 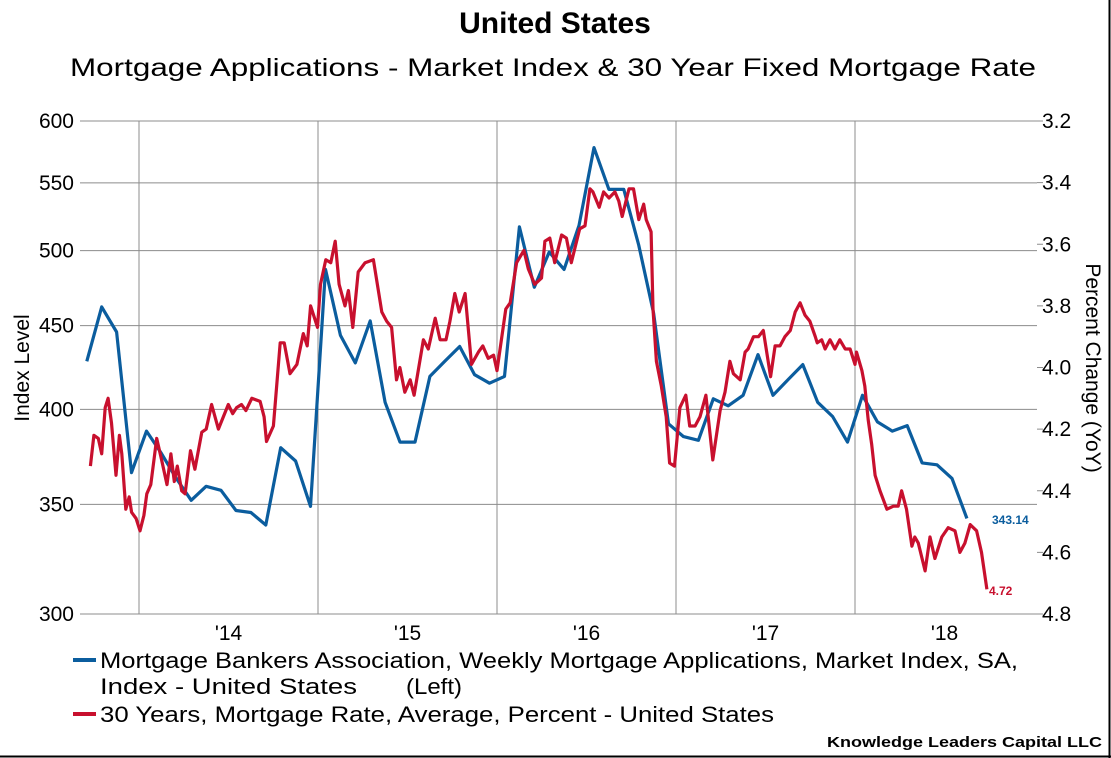 I want to click on right-tick-label: 4.0, so click(x=1056, y=368).